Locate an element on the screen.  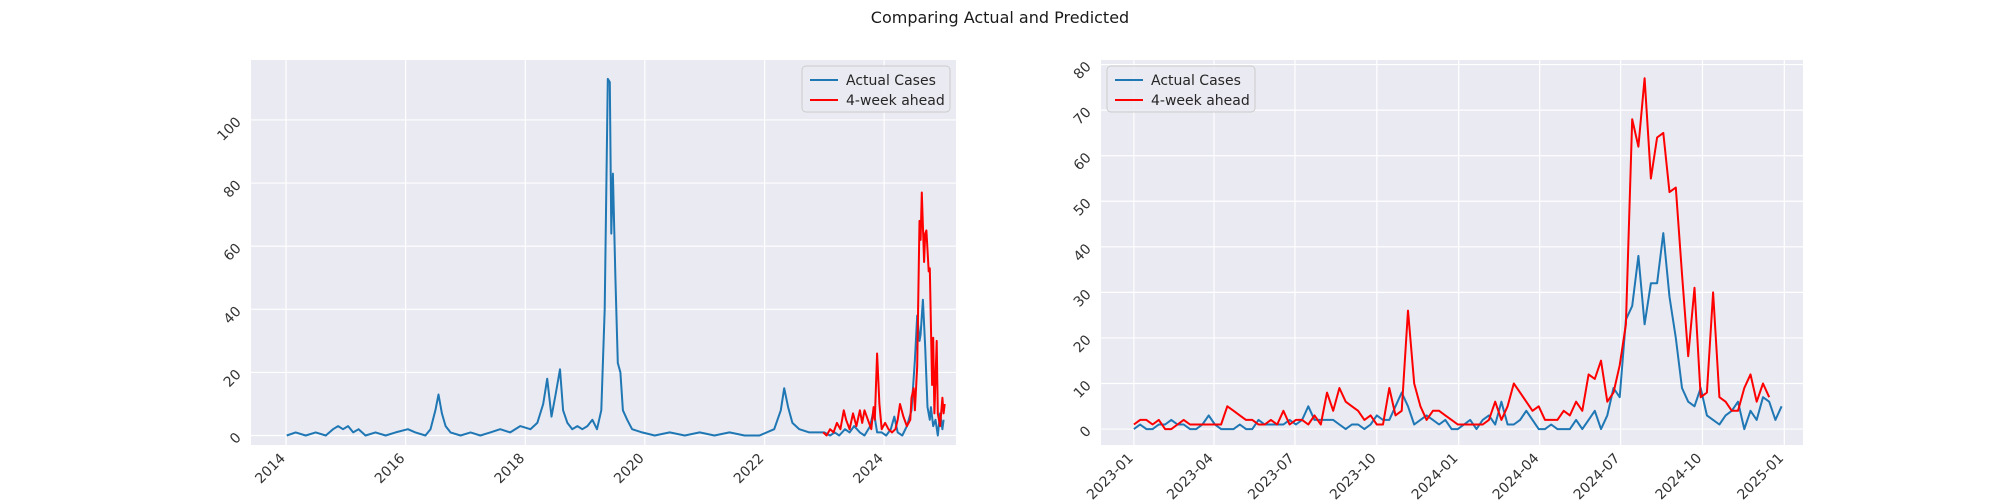
series-line-actual is located at coordinates (1458, 331).